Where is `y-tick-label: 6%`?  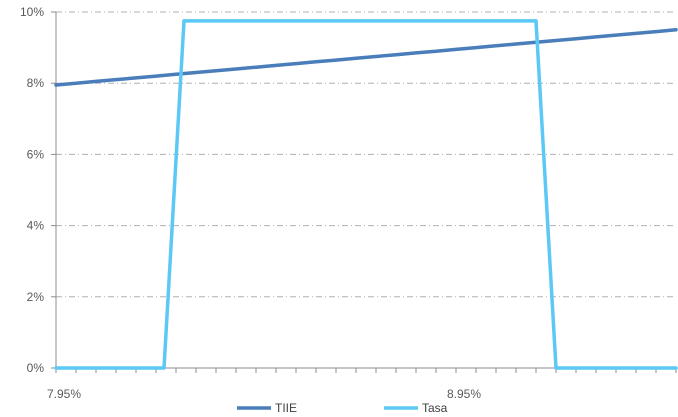 y-tick-label: 6% is located at coordinates (36, 154).